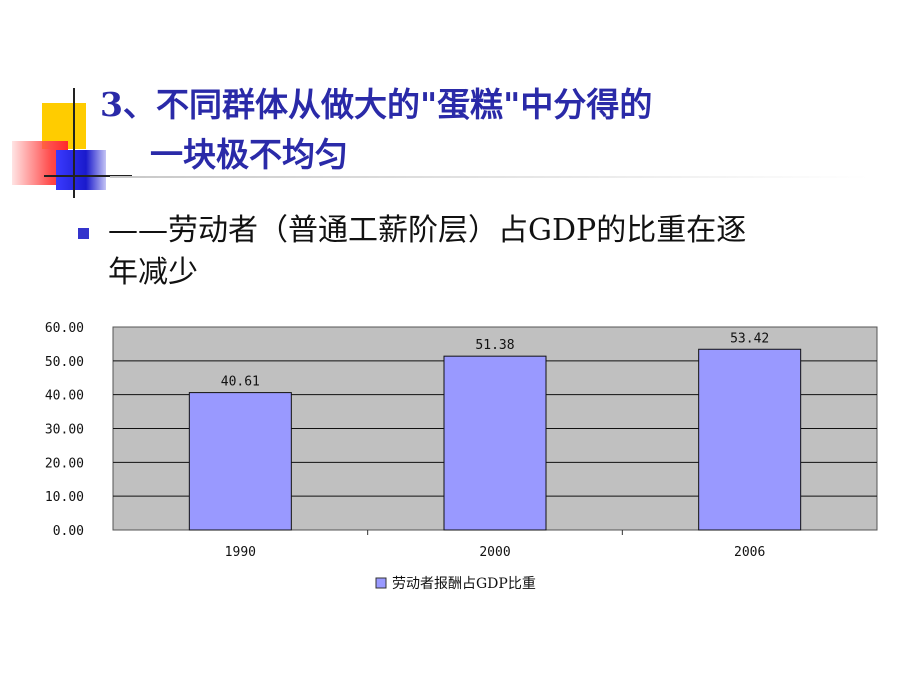 The width and height of the screenshot is (900, 675). I want to click on legend-swatch, so click(381, 583).